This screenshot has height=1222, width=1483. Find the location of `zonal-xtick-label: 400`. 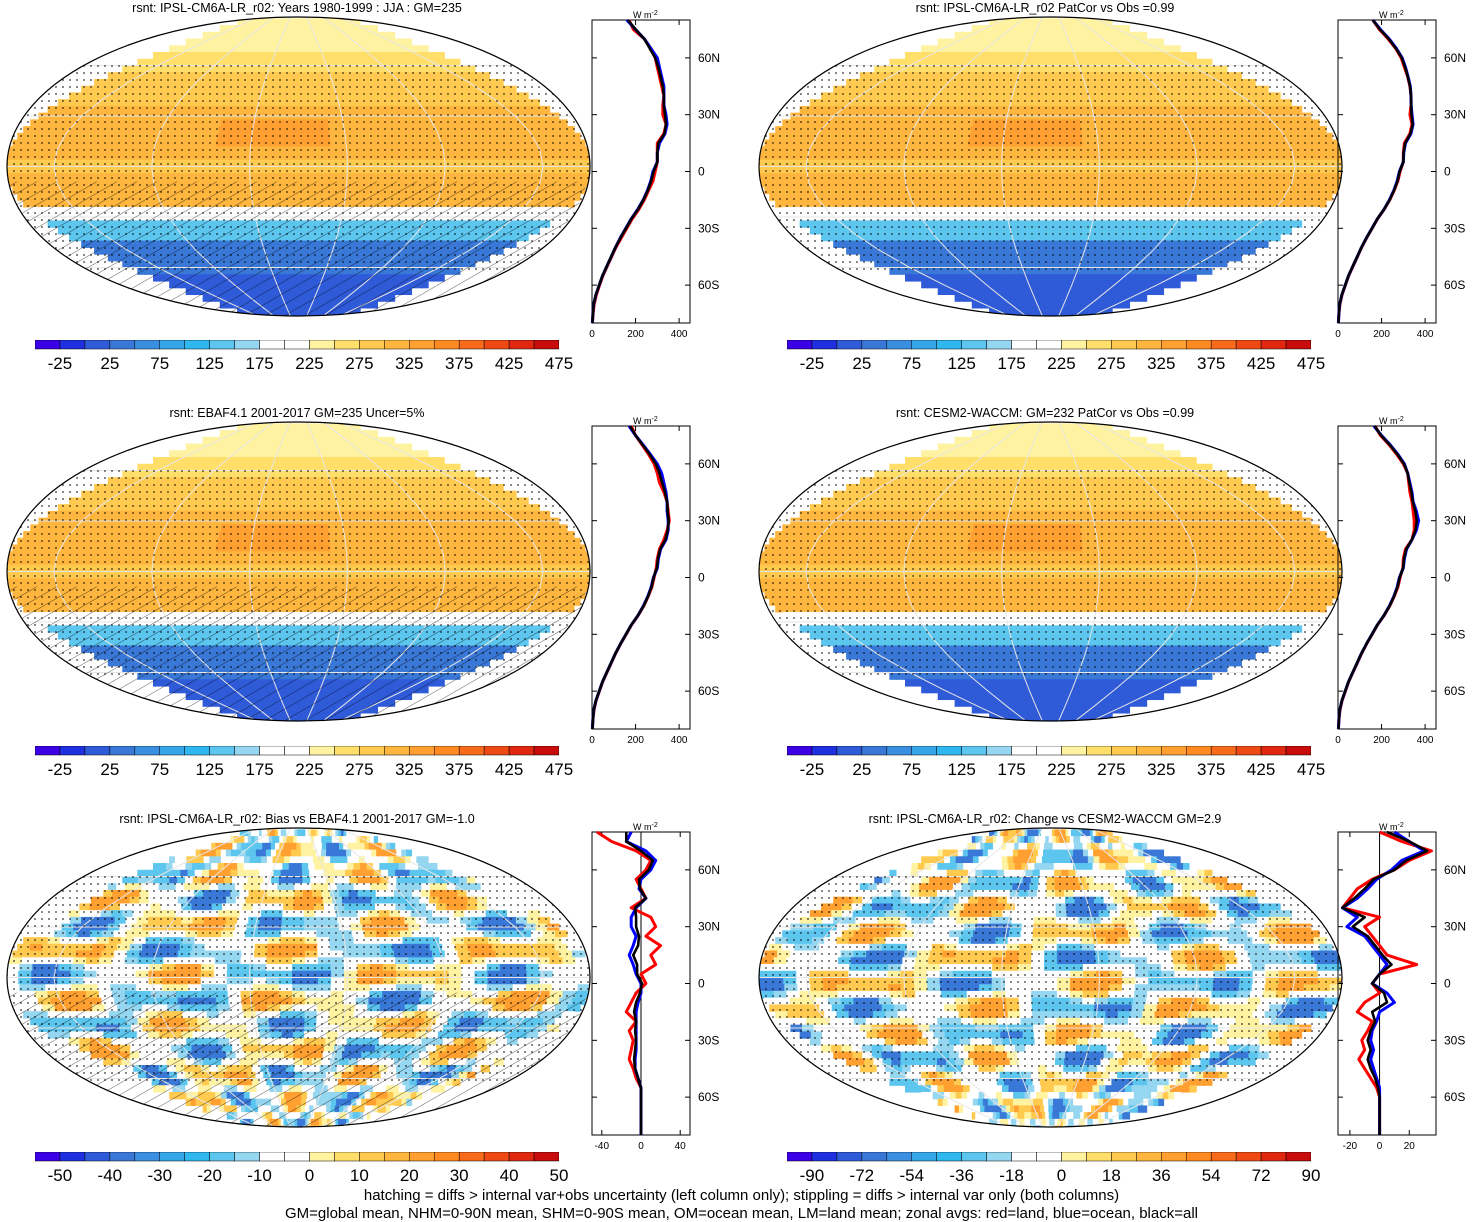

zonal-xtick-label: 400 is located at coordinates (679, 740).